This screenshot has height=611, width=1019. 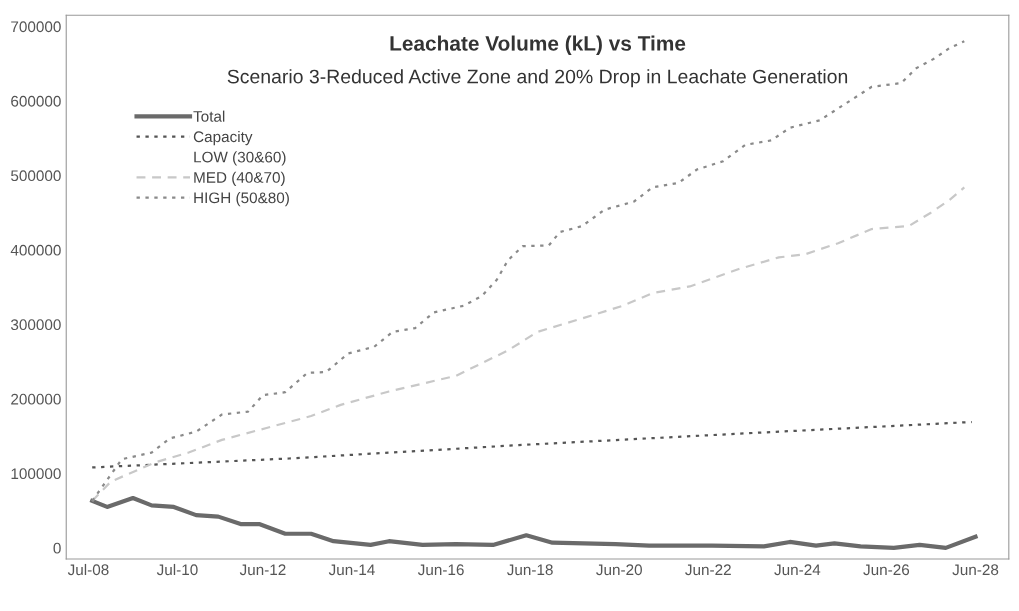 I want to click on y-tick-label: 100000, so click(x=36, y=474).